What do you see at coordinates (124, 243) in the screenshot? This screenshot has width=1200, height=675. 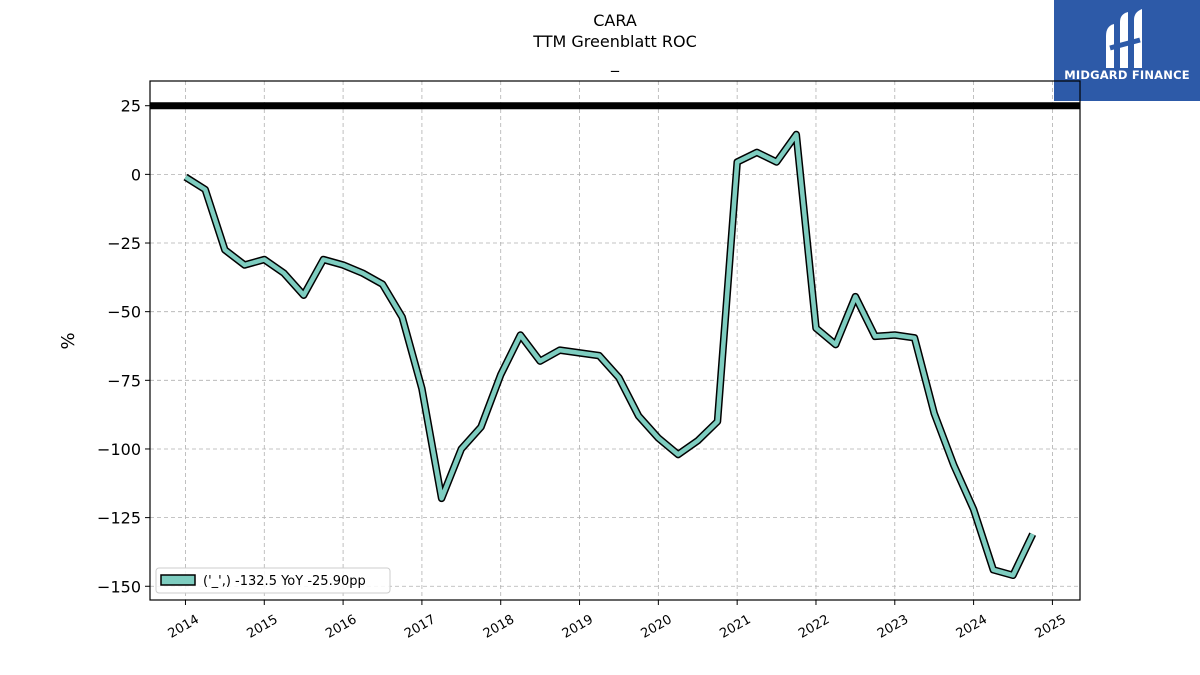 I see `y-tick-label: −25` at bounding box center [124, 243].